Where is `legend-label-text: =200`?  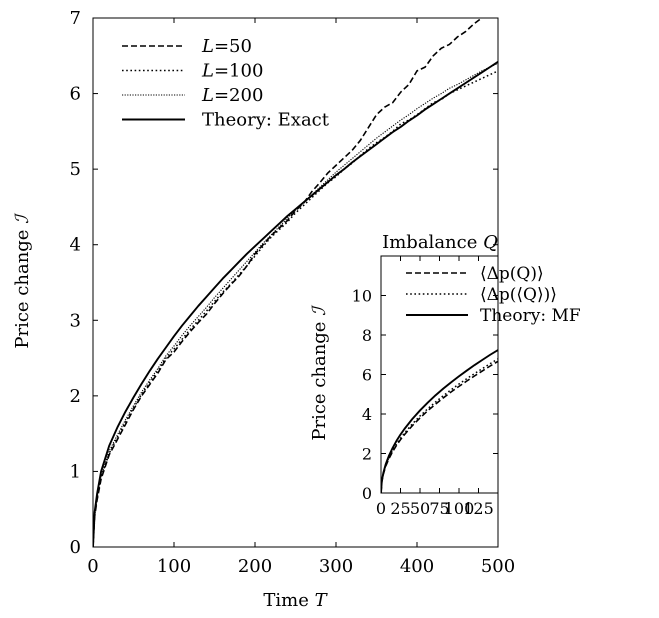 legend-label-text: =200 is located at coordinates (238, 95).